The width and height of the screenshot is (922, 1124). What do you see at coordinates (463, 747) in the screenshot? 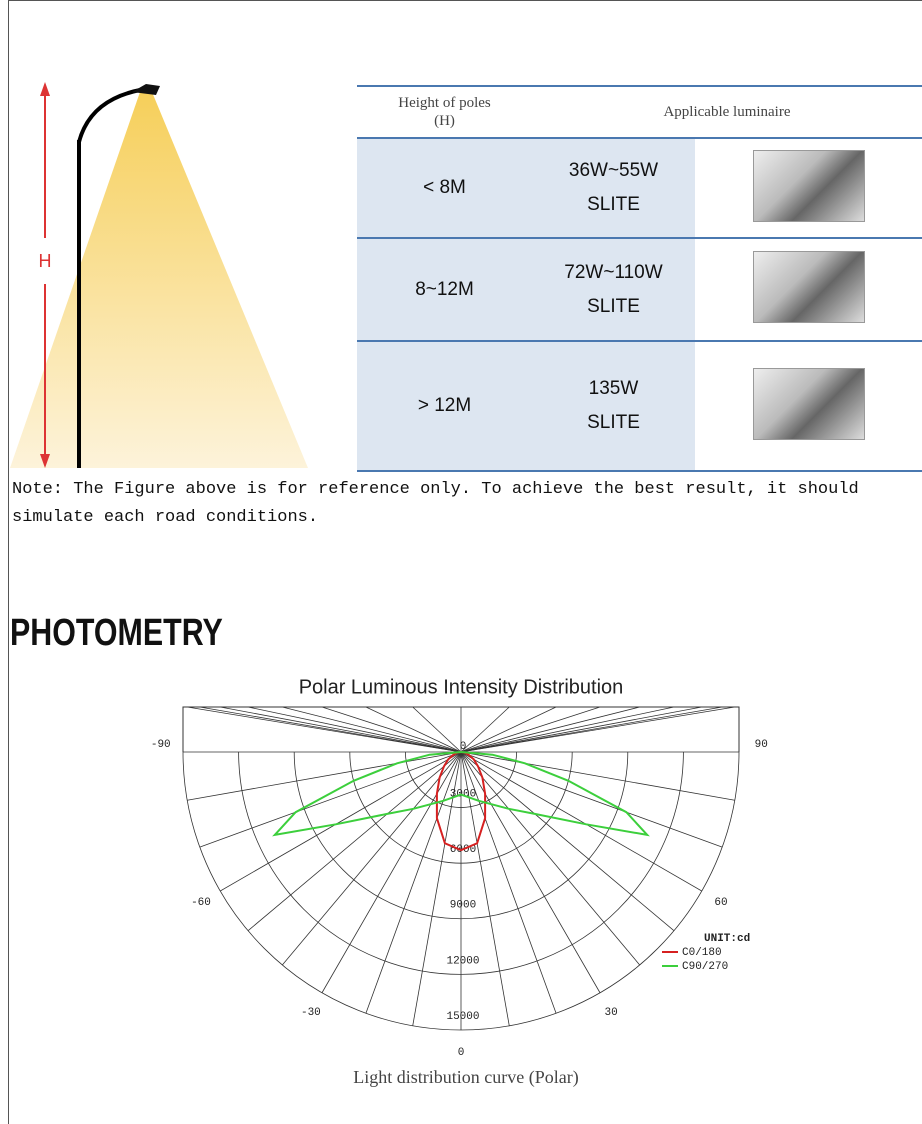
I see `r-tick-label: 0` at bounding box center [463, 747].